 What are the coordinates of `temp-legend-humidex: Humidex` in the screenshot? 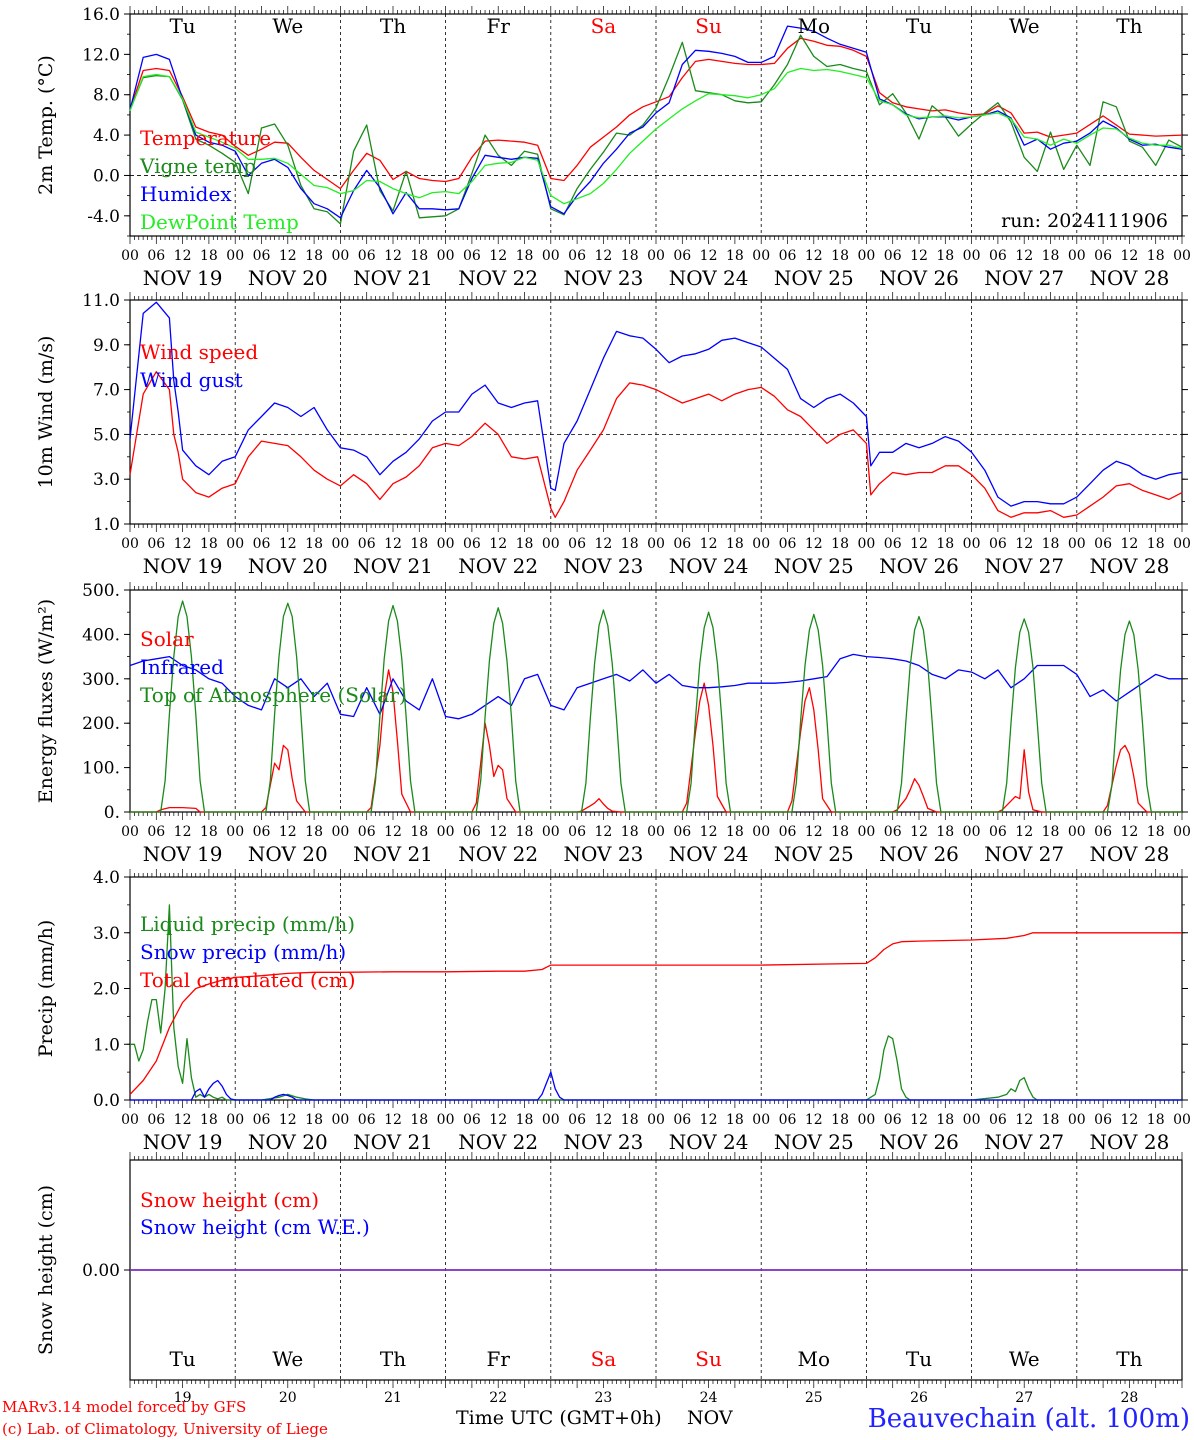 It's located at (186, 194).